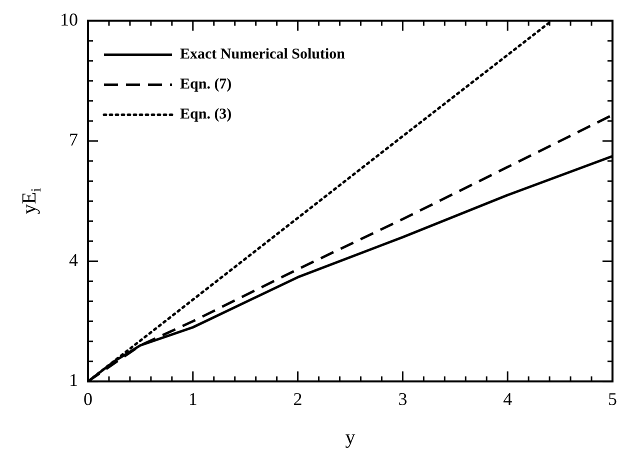  What do you see at coordinates (69, 20) in the screenshot?
I see `y-tick-label: 10` at bounding box center [69, 20].